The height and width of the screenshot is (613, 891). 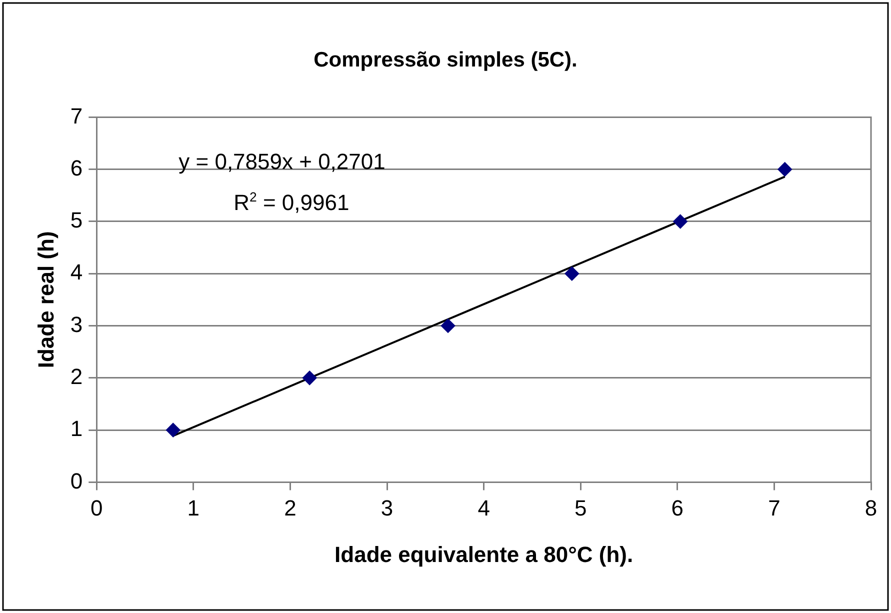 I want to click on x-tick-label: 3, so click(x=387, y=507).